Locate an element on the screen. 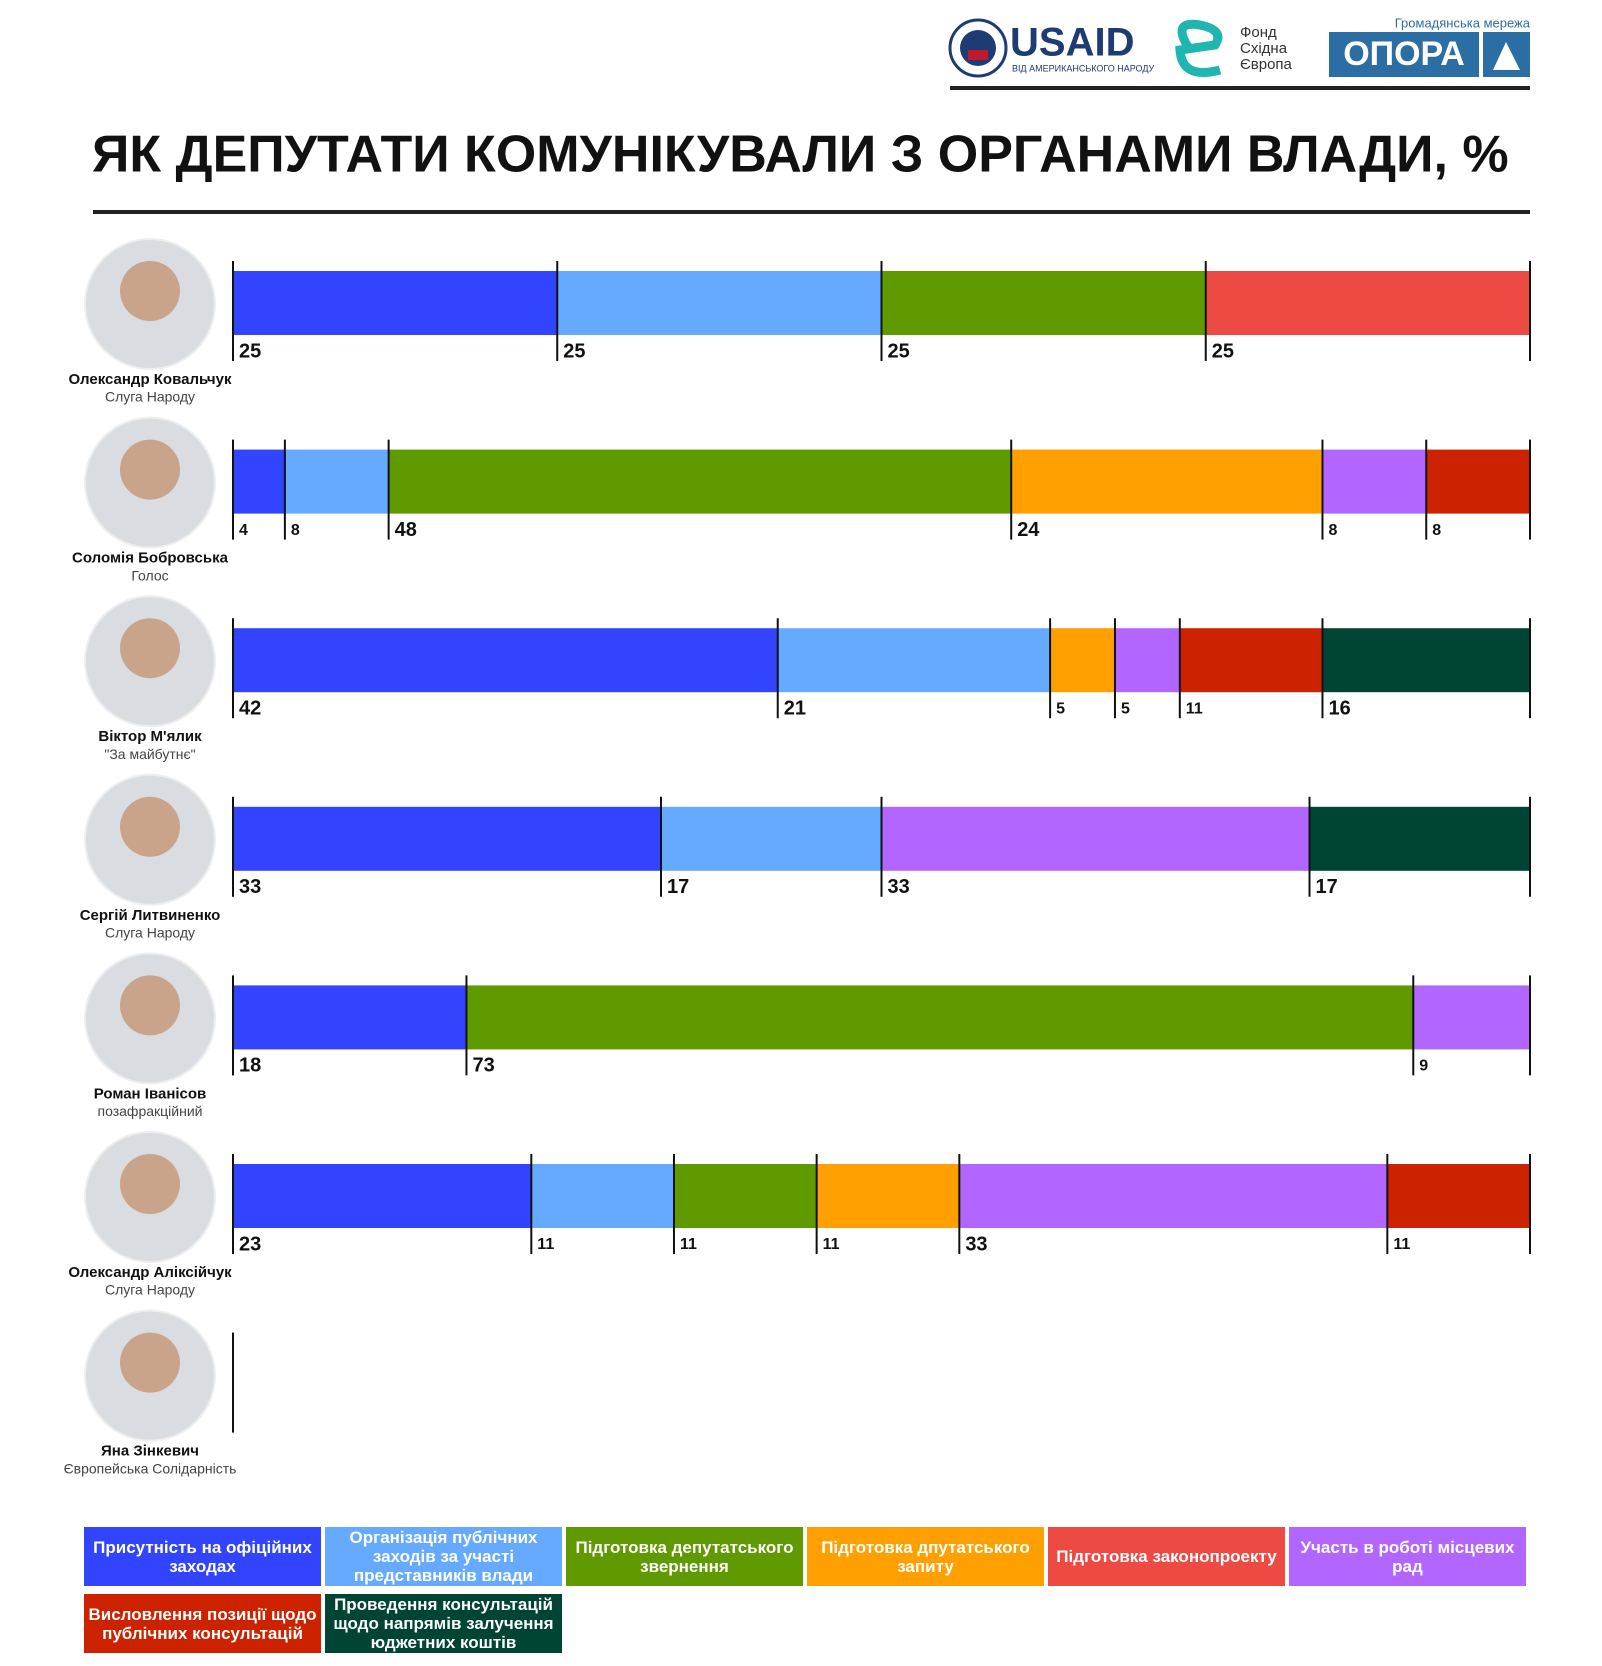 The height and width of the screenshot is (1666, 1602). fund-text: Фонд is located at coordinates (1258, 32).